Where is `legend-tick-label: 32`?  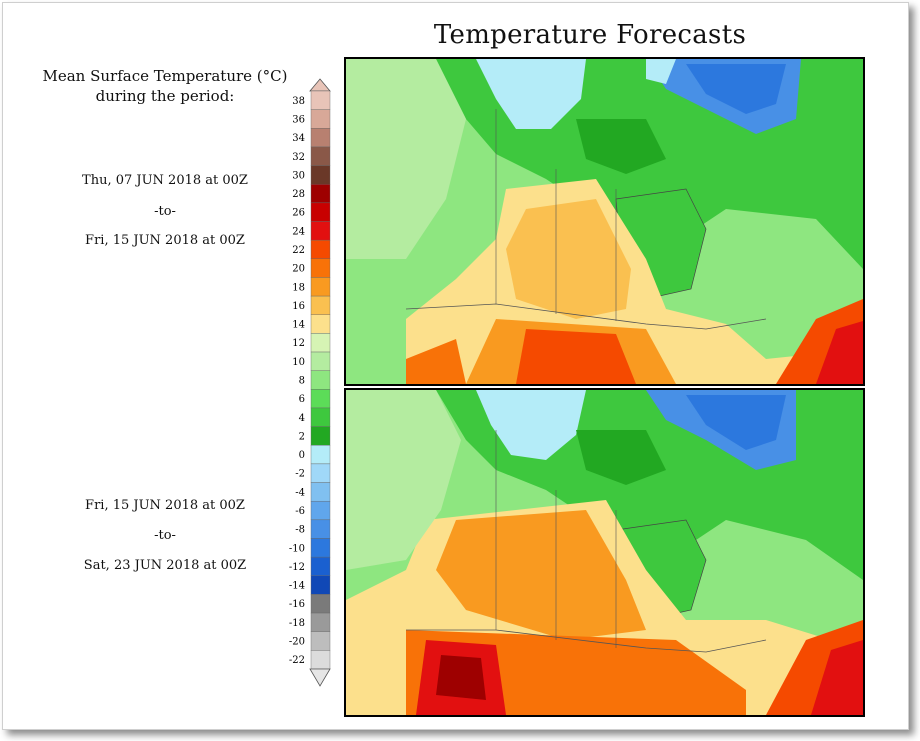
legend-tick-label: 32 is located at coordinates (298, 157).